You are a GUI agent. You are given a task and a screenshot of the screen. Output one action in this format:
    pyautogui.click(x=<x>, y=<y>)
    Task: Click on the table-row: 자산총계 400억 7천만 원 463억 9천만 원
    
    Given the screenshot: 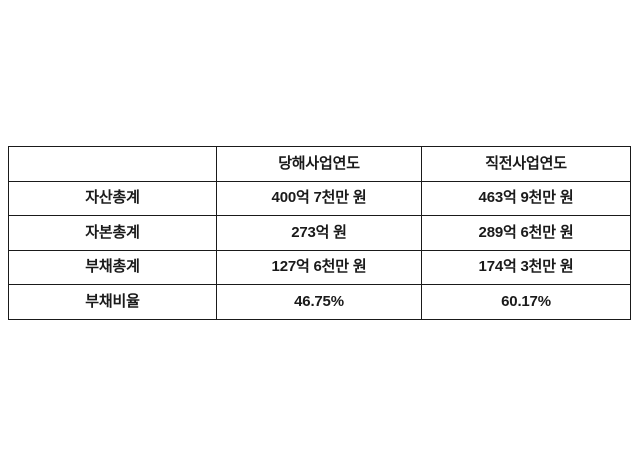 What is the action you would take?
    pyautogui.click(x=319, y=198)
    